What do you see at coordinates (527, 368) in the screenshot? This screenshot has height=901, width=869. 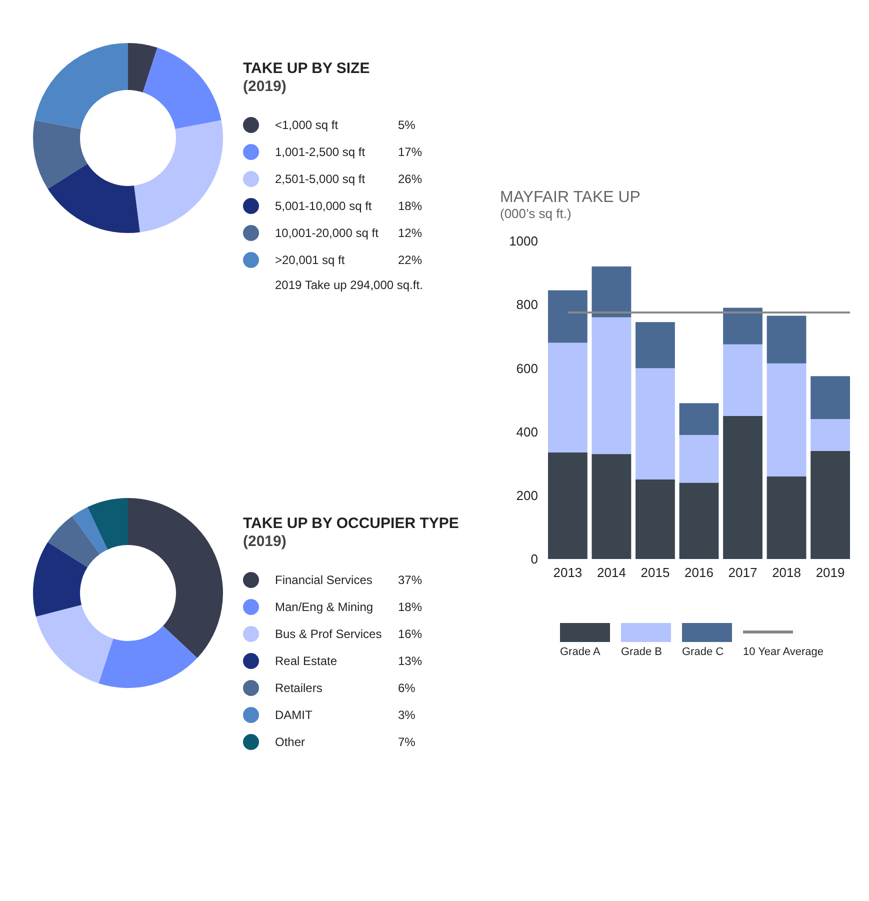 I see `y-tick-label: 600` at bounding box center [527, 368].